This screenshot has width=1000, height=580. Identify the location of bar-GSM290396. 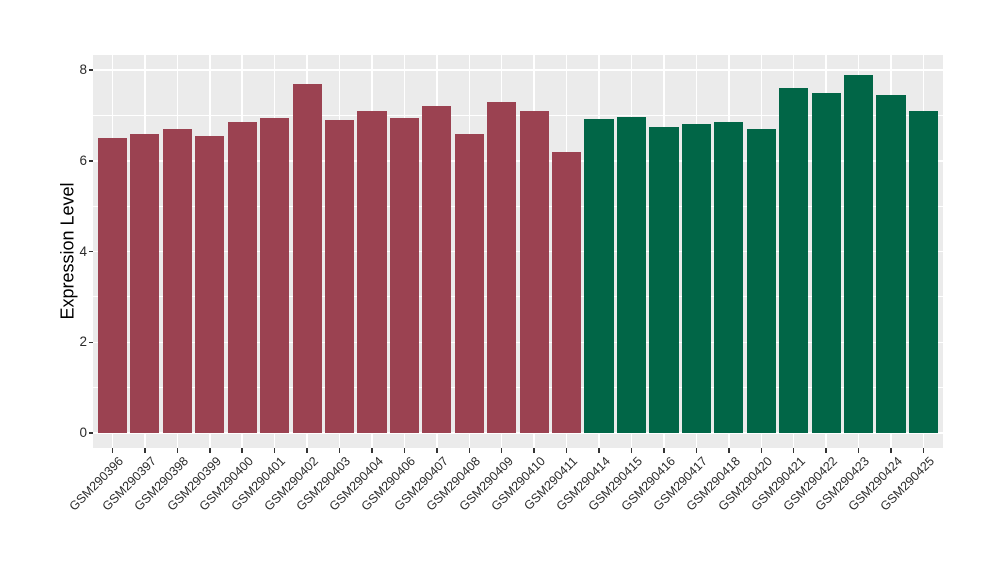
(112, 285).